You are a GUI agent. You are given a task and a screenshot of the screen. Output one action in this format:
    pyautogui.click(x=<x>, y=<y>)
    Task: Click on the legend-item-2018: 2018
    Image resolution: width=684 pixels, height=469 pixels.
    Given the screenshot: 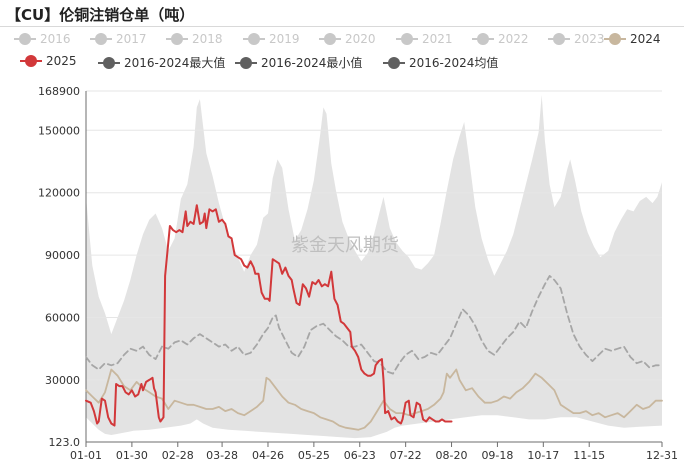 What is the action you would take?
    pyautogui.click(x=194, y=39)
    